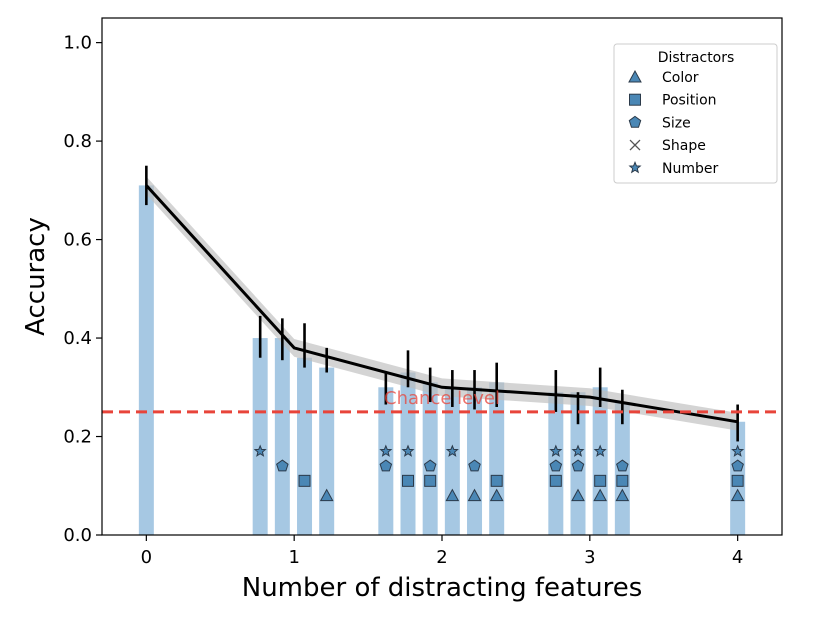 Image resolution: width=830 pixels, height=623 pixels. Describe the element at coordinates (77, 141) in the screenshot. I see `y-tick-label-4: 0.8` at that location.